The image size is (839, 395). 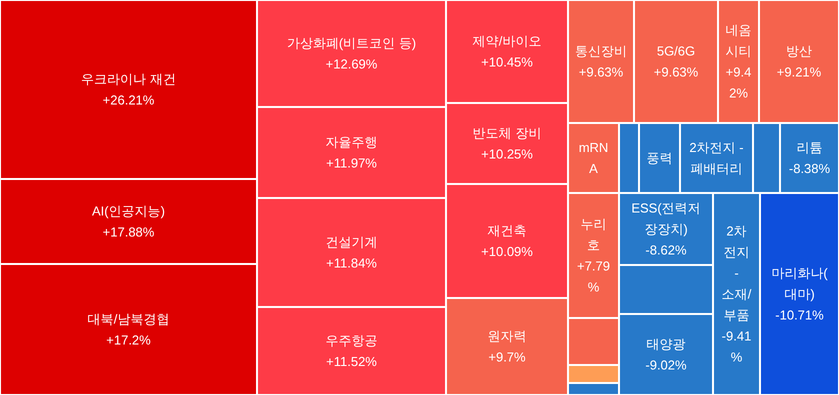 What do you see at coordinates (593, 234) in the screenshot?
I see `category-label: 누리호` at bounding box center [593, 234].